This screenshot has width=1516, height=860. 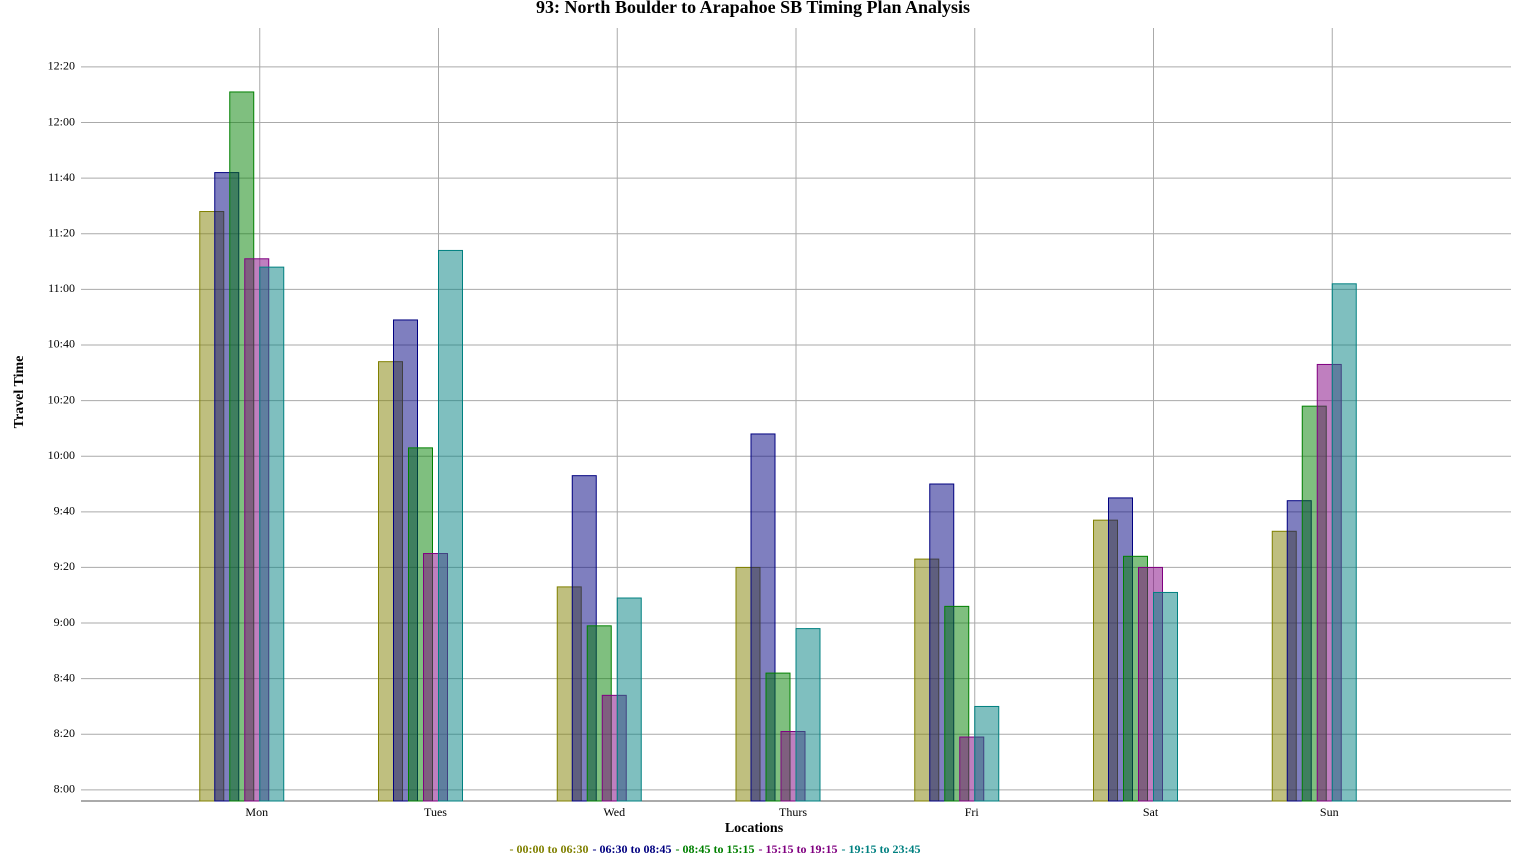 I want to click on y-tick-label: 11:40, so click(x=61, y=177).